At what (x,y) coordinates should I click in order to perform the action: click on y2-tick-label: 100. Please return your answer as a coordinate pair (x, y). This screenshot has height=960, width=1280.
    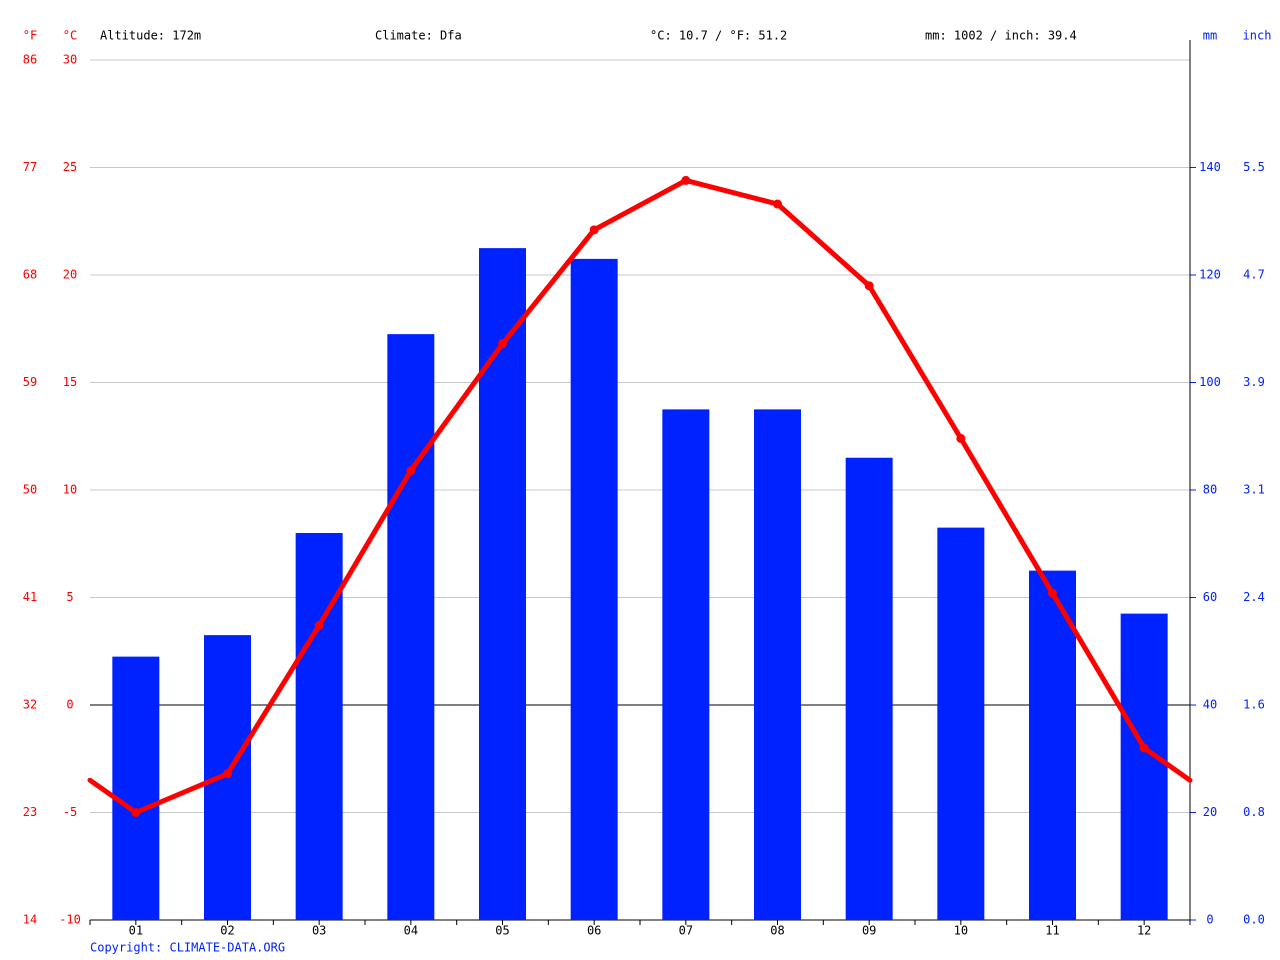
    Looking at the image, I should click on (1210, 382).